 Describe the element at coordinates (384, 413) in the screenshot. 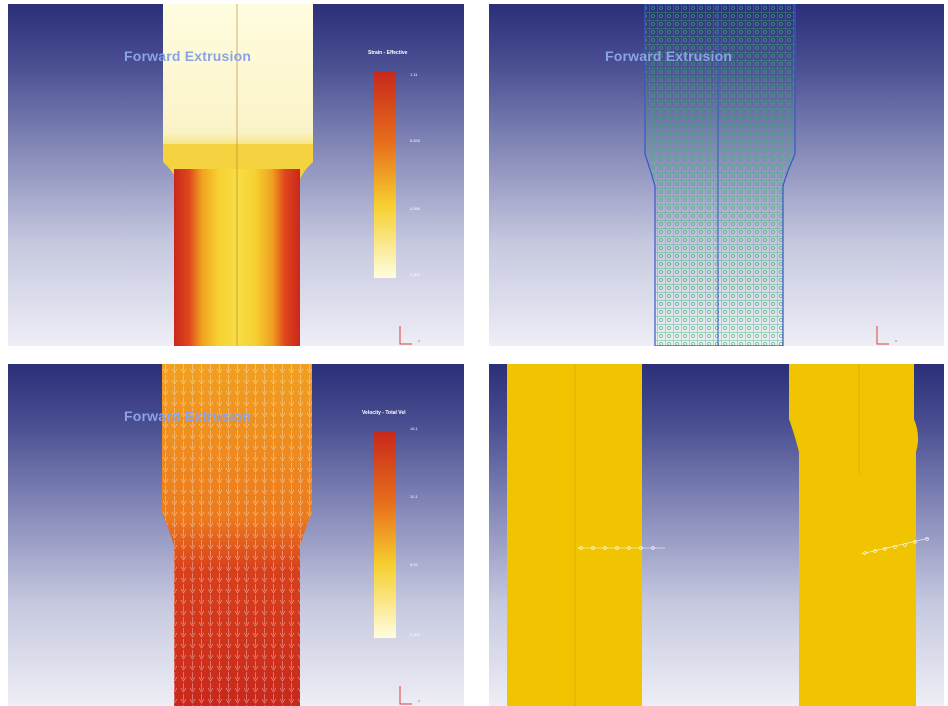

I see `legend-title: Velocity - Total Vel` at that location.